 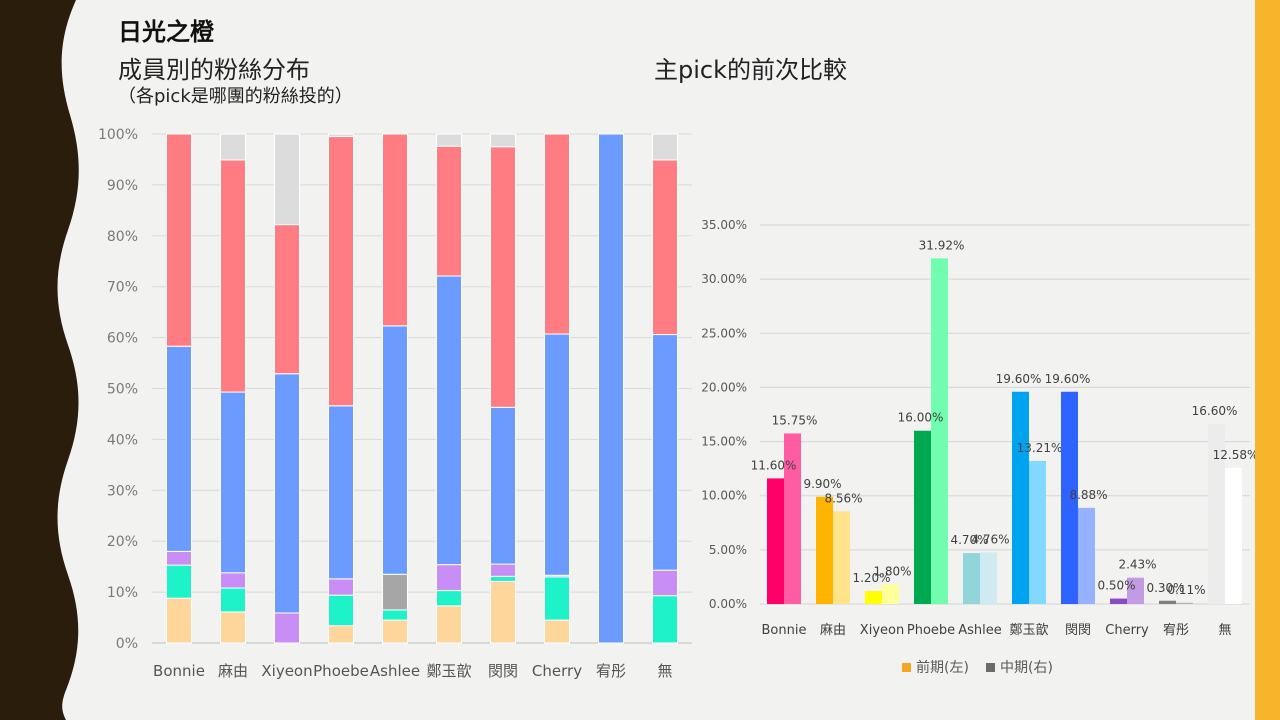 What do you see at coordinates (1234, 455) in the screenshot?
I see `data-label-mid: 12.58%` at bounding box center [1234, 455].